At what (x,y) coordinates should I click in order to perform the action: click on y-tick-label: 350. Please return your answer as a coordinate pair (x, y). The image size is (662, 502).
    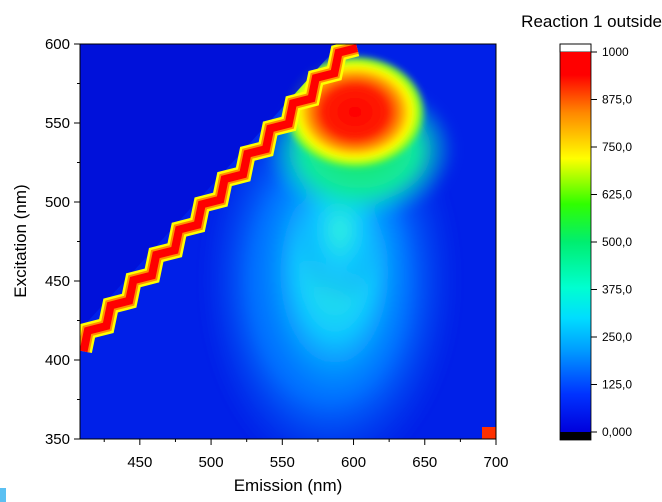
    Looking at the image, I should click on (57, 439).